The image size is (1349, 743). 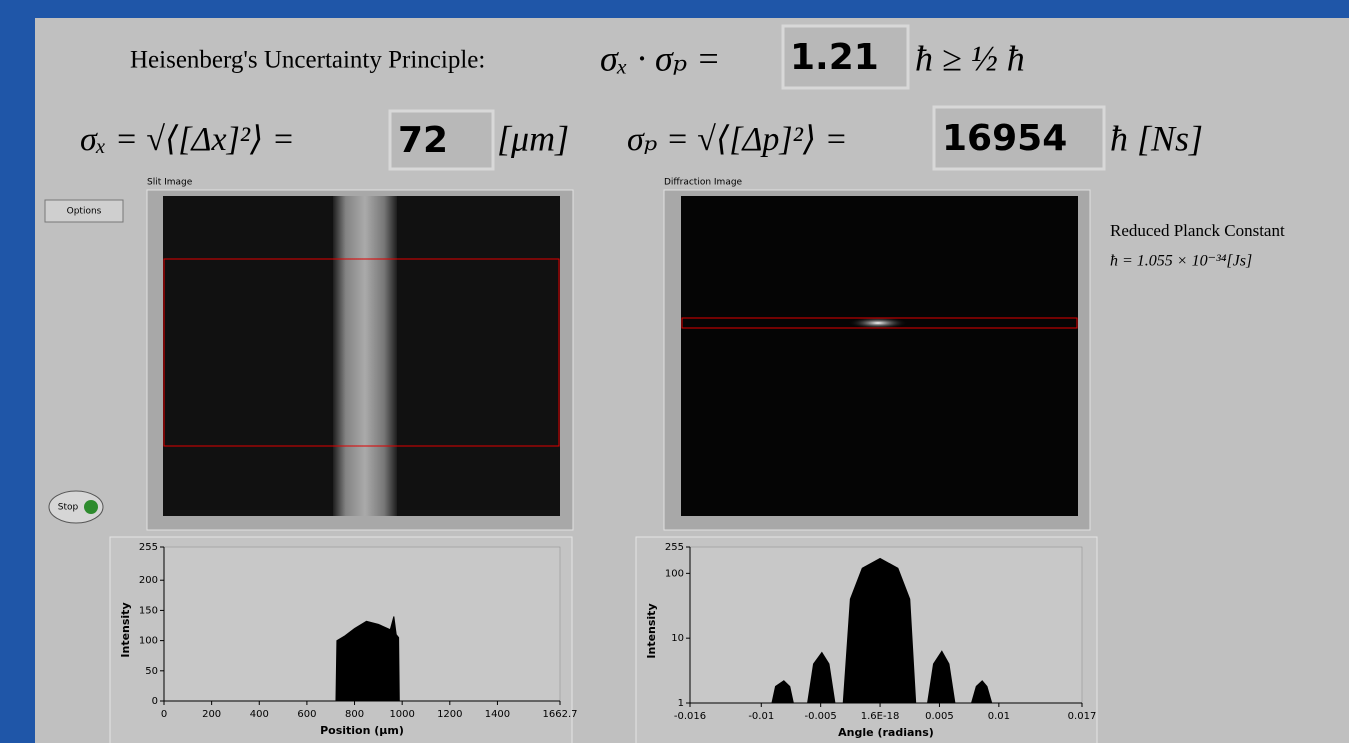 What do you see at coordinates (1156, 138) in the screenshot?
I see `sigma-p-unit: ħ [Ns]` at bounding box center [1156, 138].